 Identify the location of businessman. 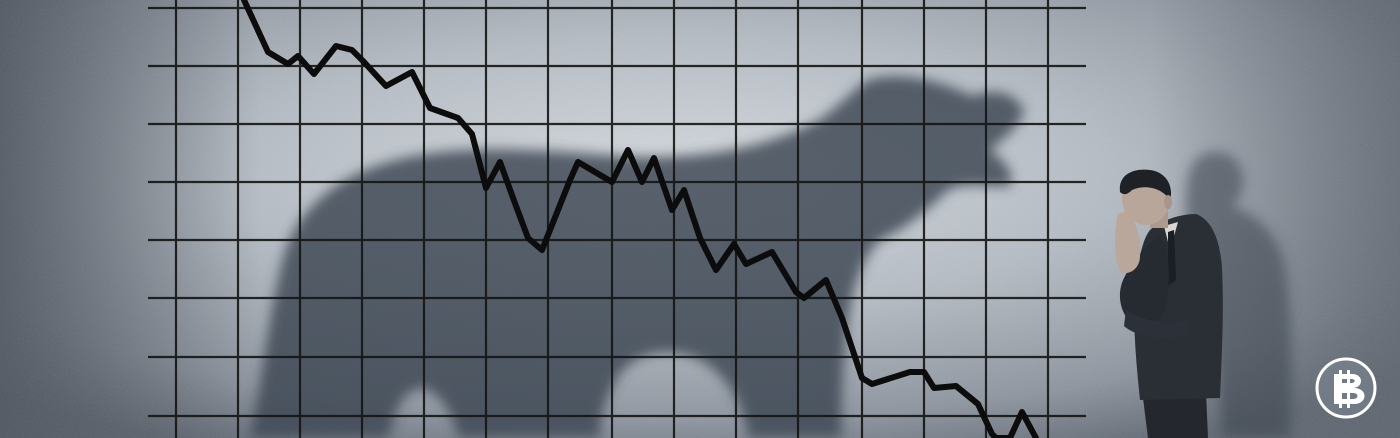
(1169, 303).